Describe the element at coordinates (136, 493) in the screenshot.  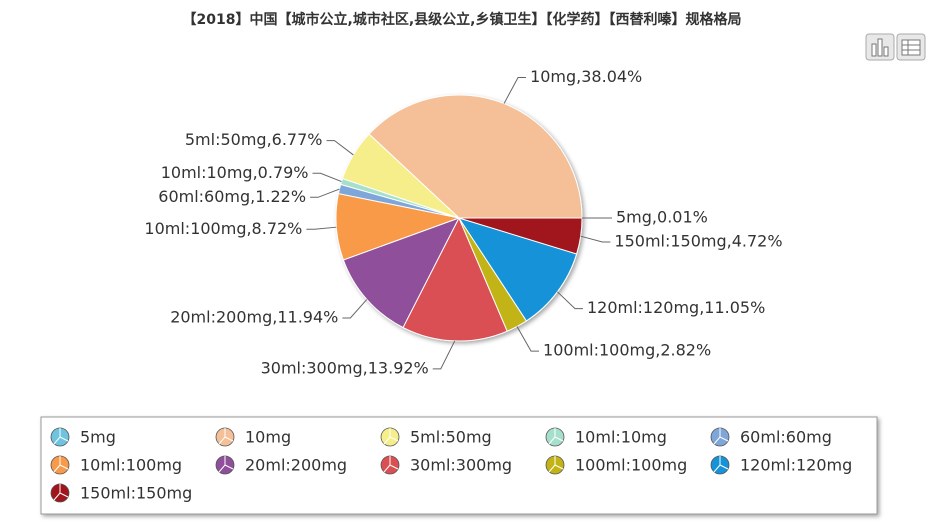
I see `legend-label: 150ml:150mg` at that location.